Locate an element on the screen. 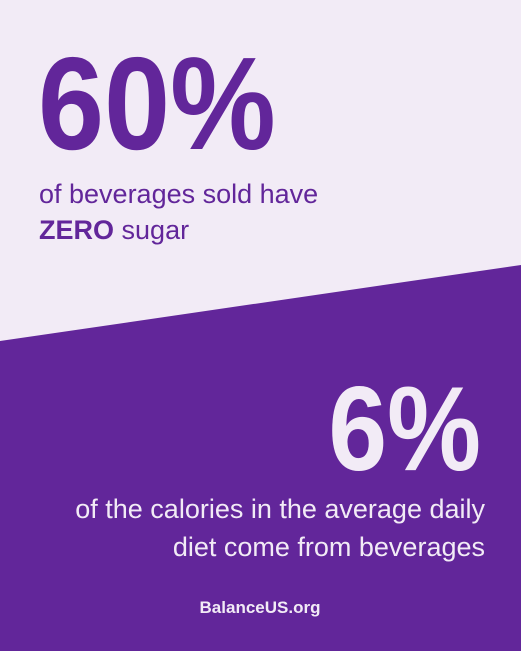 Image resolution: width=521 pixels, height=651 pixels. stat-caption: of the calories in the average daily is located at coordinates (280, 509).